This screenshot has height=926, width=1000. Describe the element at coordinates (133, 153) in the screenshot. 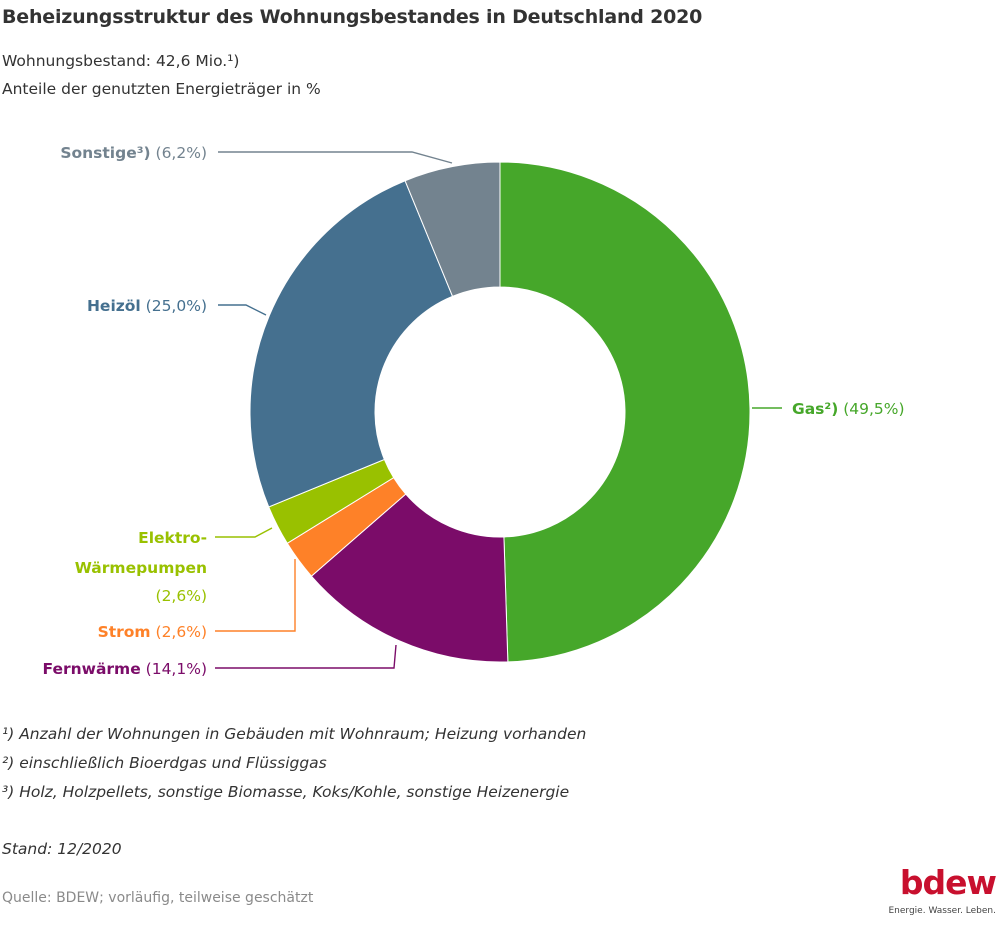

I see `slice-label-5: Sonstige³) (6,2%)` at that location.